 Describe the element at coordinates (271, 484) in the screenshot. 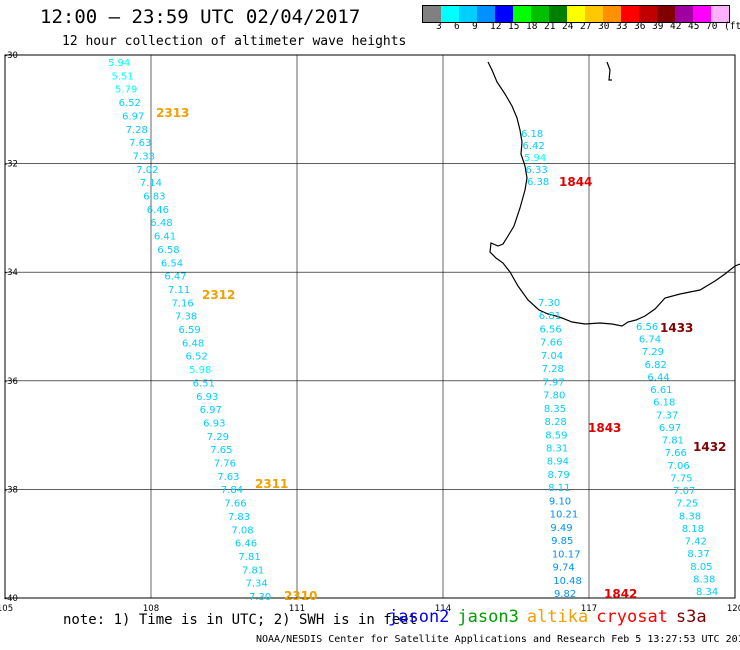

I see `pass-time-label: 2311` at that location.